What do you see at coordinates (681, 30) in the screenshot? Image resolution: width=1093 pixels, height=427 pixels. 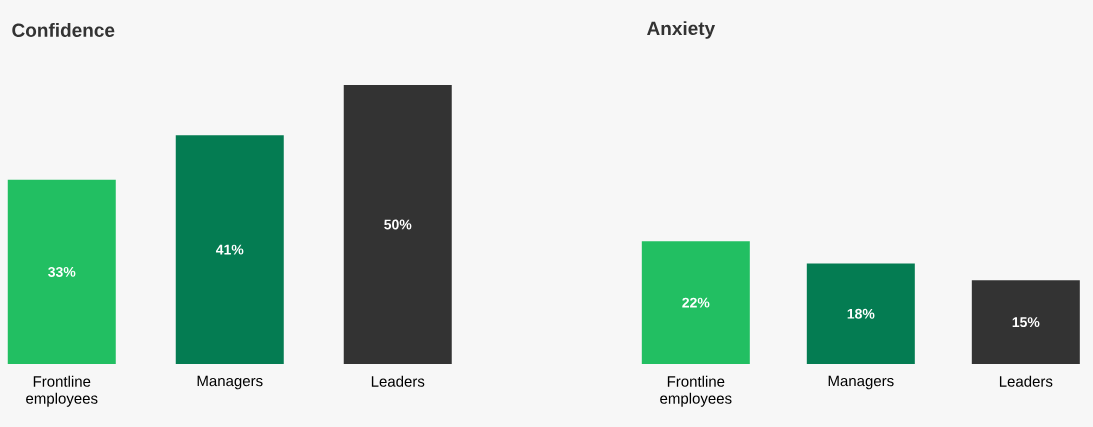 I see `chart-title: Anxiety` at bounding box center [681, 30].